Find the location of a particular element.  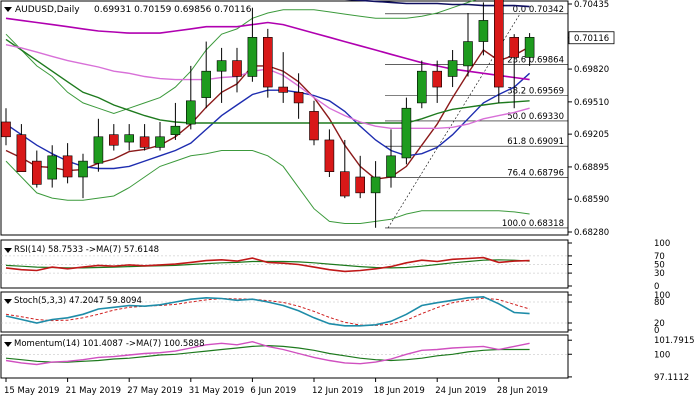

x-tick-label: 21 May 2019 is located at coordinates (93, 391).